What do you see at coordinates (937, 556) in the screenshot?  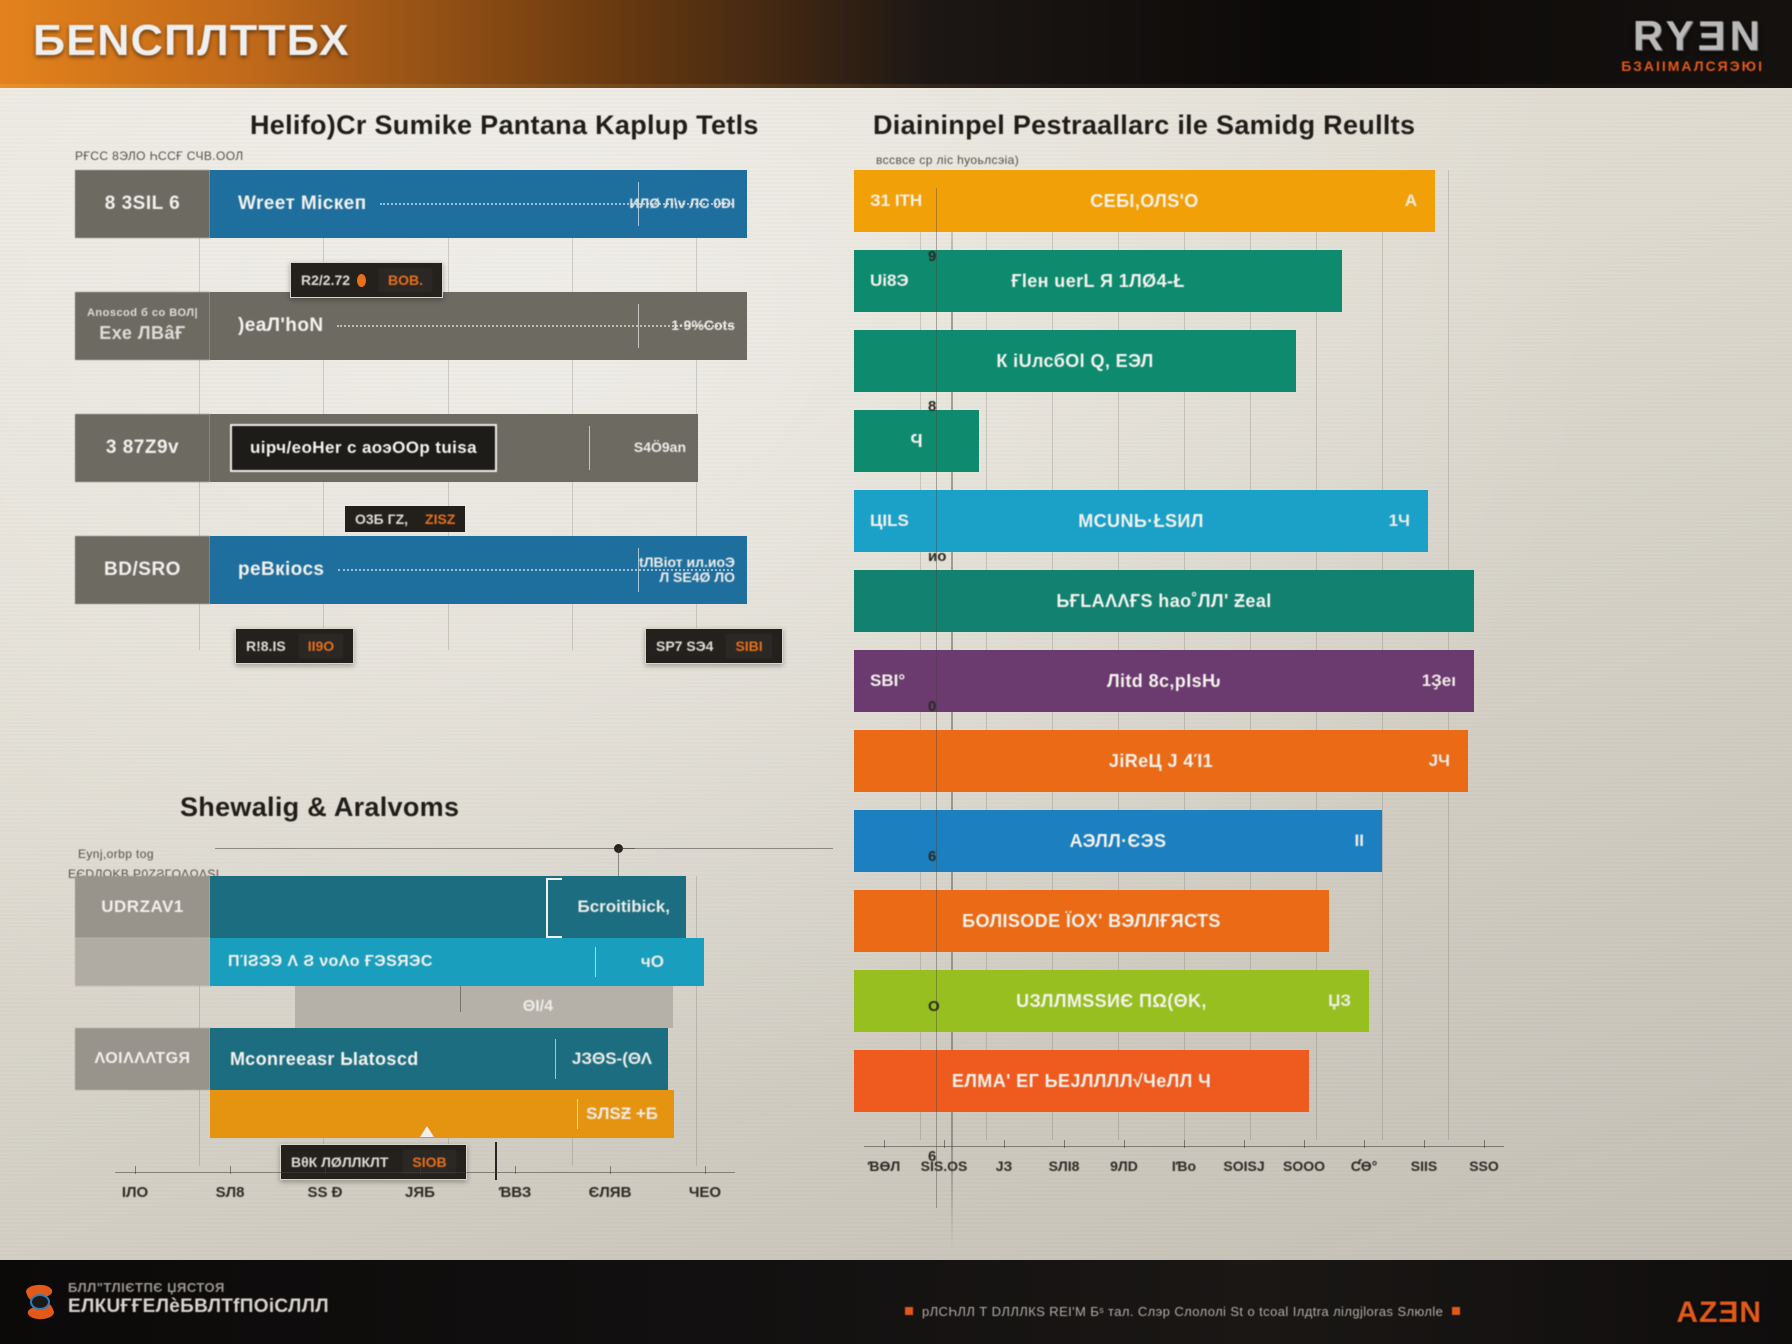 I see `axis-tick-label: ио` at bounding box center [937, 556].